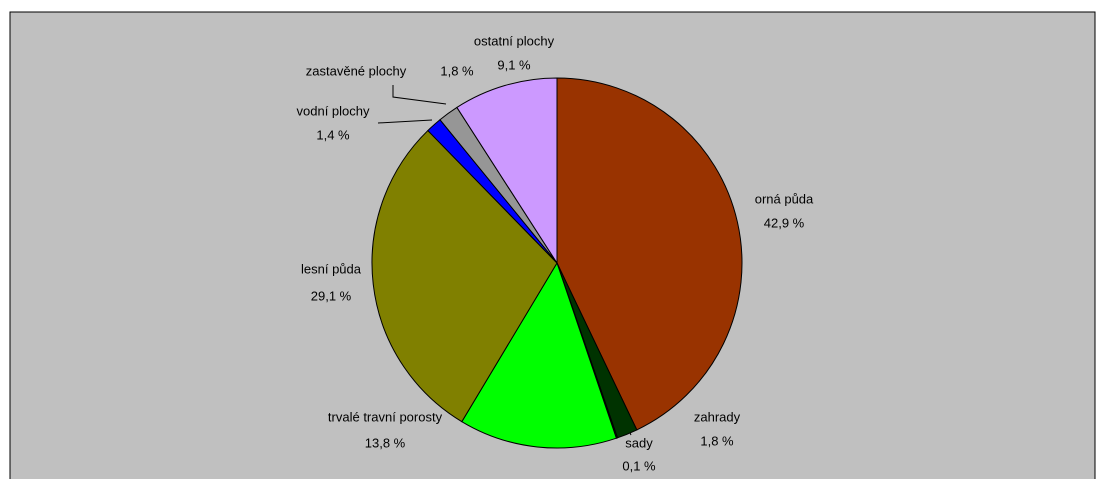 The height and width of the screenshot is (479, 1105). What do you see at coordinates (333, 110) in the screenshot?
I see `category-label: vodní plochy` at bounding box center [333, 110].